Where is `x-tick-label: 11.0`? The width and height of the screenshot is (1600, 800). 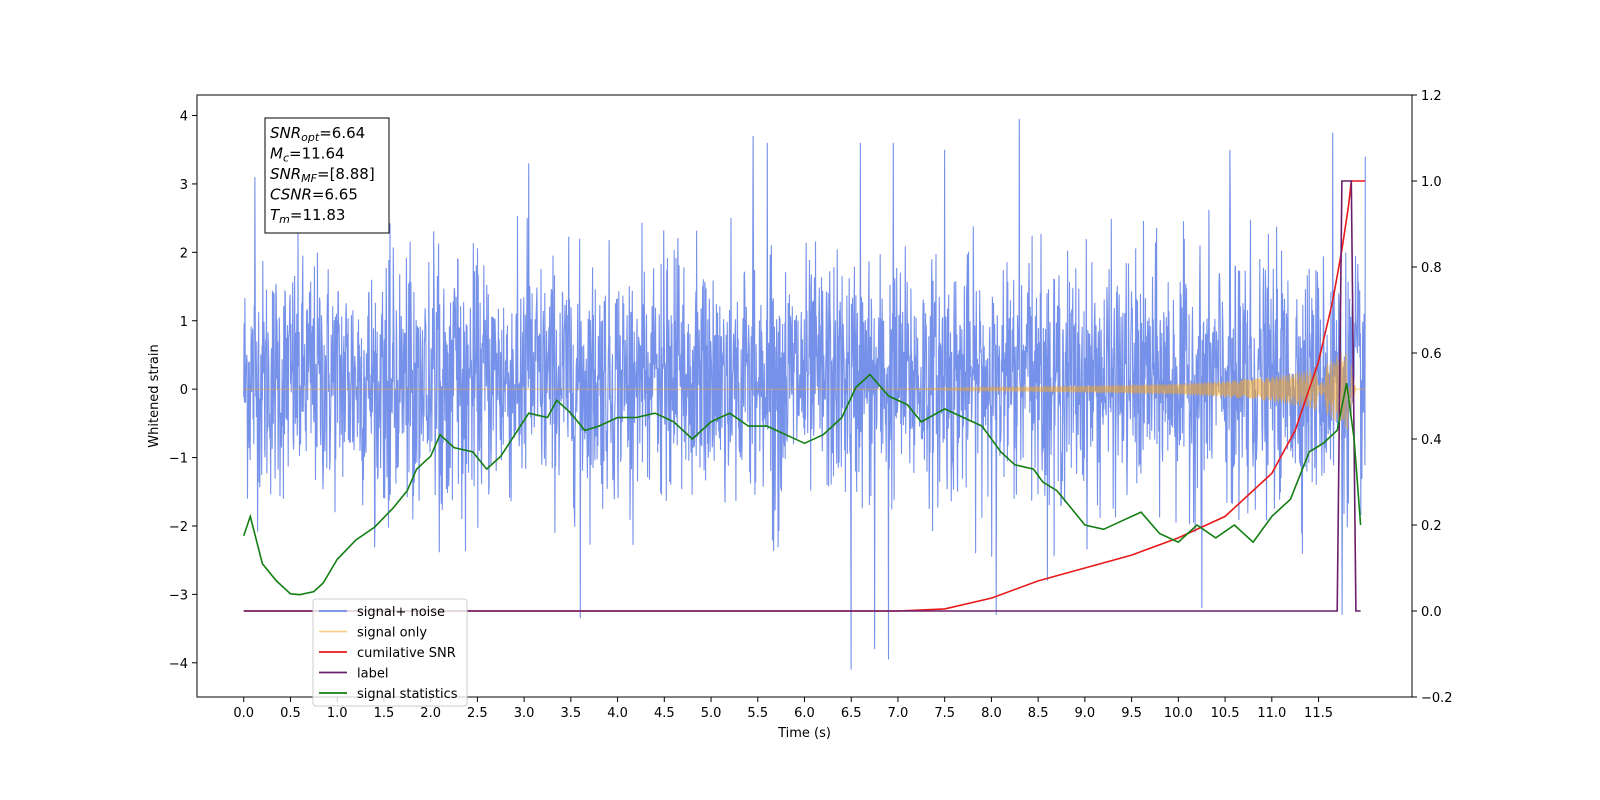 x-tick-label: 11.0 is located at coordinates (1271, 713).